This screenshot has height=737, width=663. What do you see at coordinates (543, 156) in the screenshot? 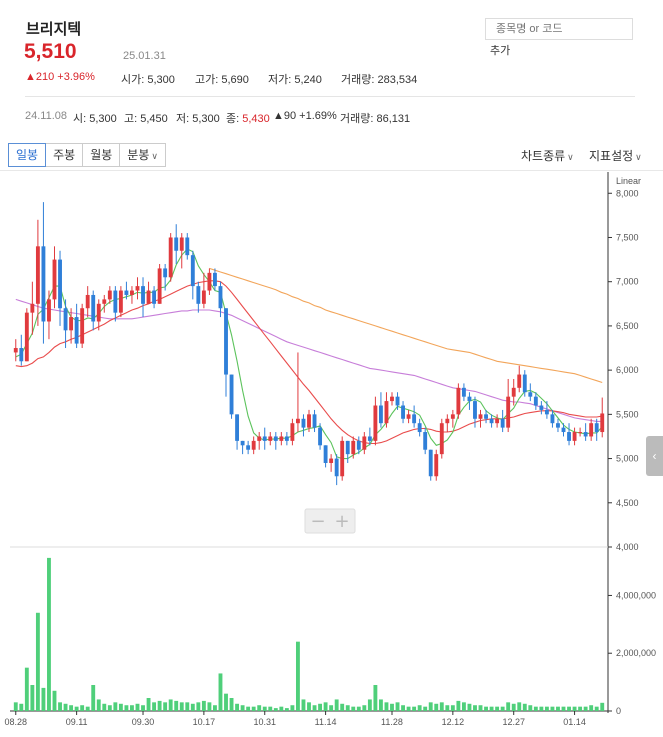
I see `chart-type-label: 차트종류` at bounding box center [543, 156].